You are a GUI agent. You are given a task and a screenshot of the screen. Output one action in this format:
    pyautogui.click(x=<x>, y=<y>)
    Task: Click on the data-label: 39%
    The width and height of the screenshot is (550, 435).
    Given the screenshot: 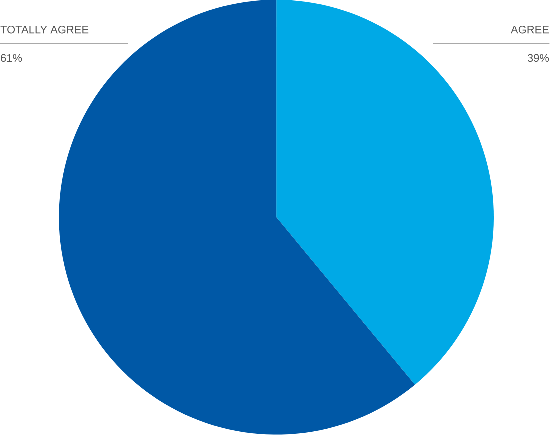 What is the action you would take?
    pyautogui.click(x=539, y=58)
    